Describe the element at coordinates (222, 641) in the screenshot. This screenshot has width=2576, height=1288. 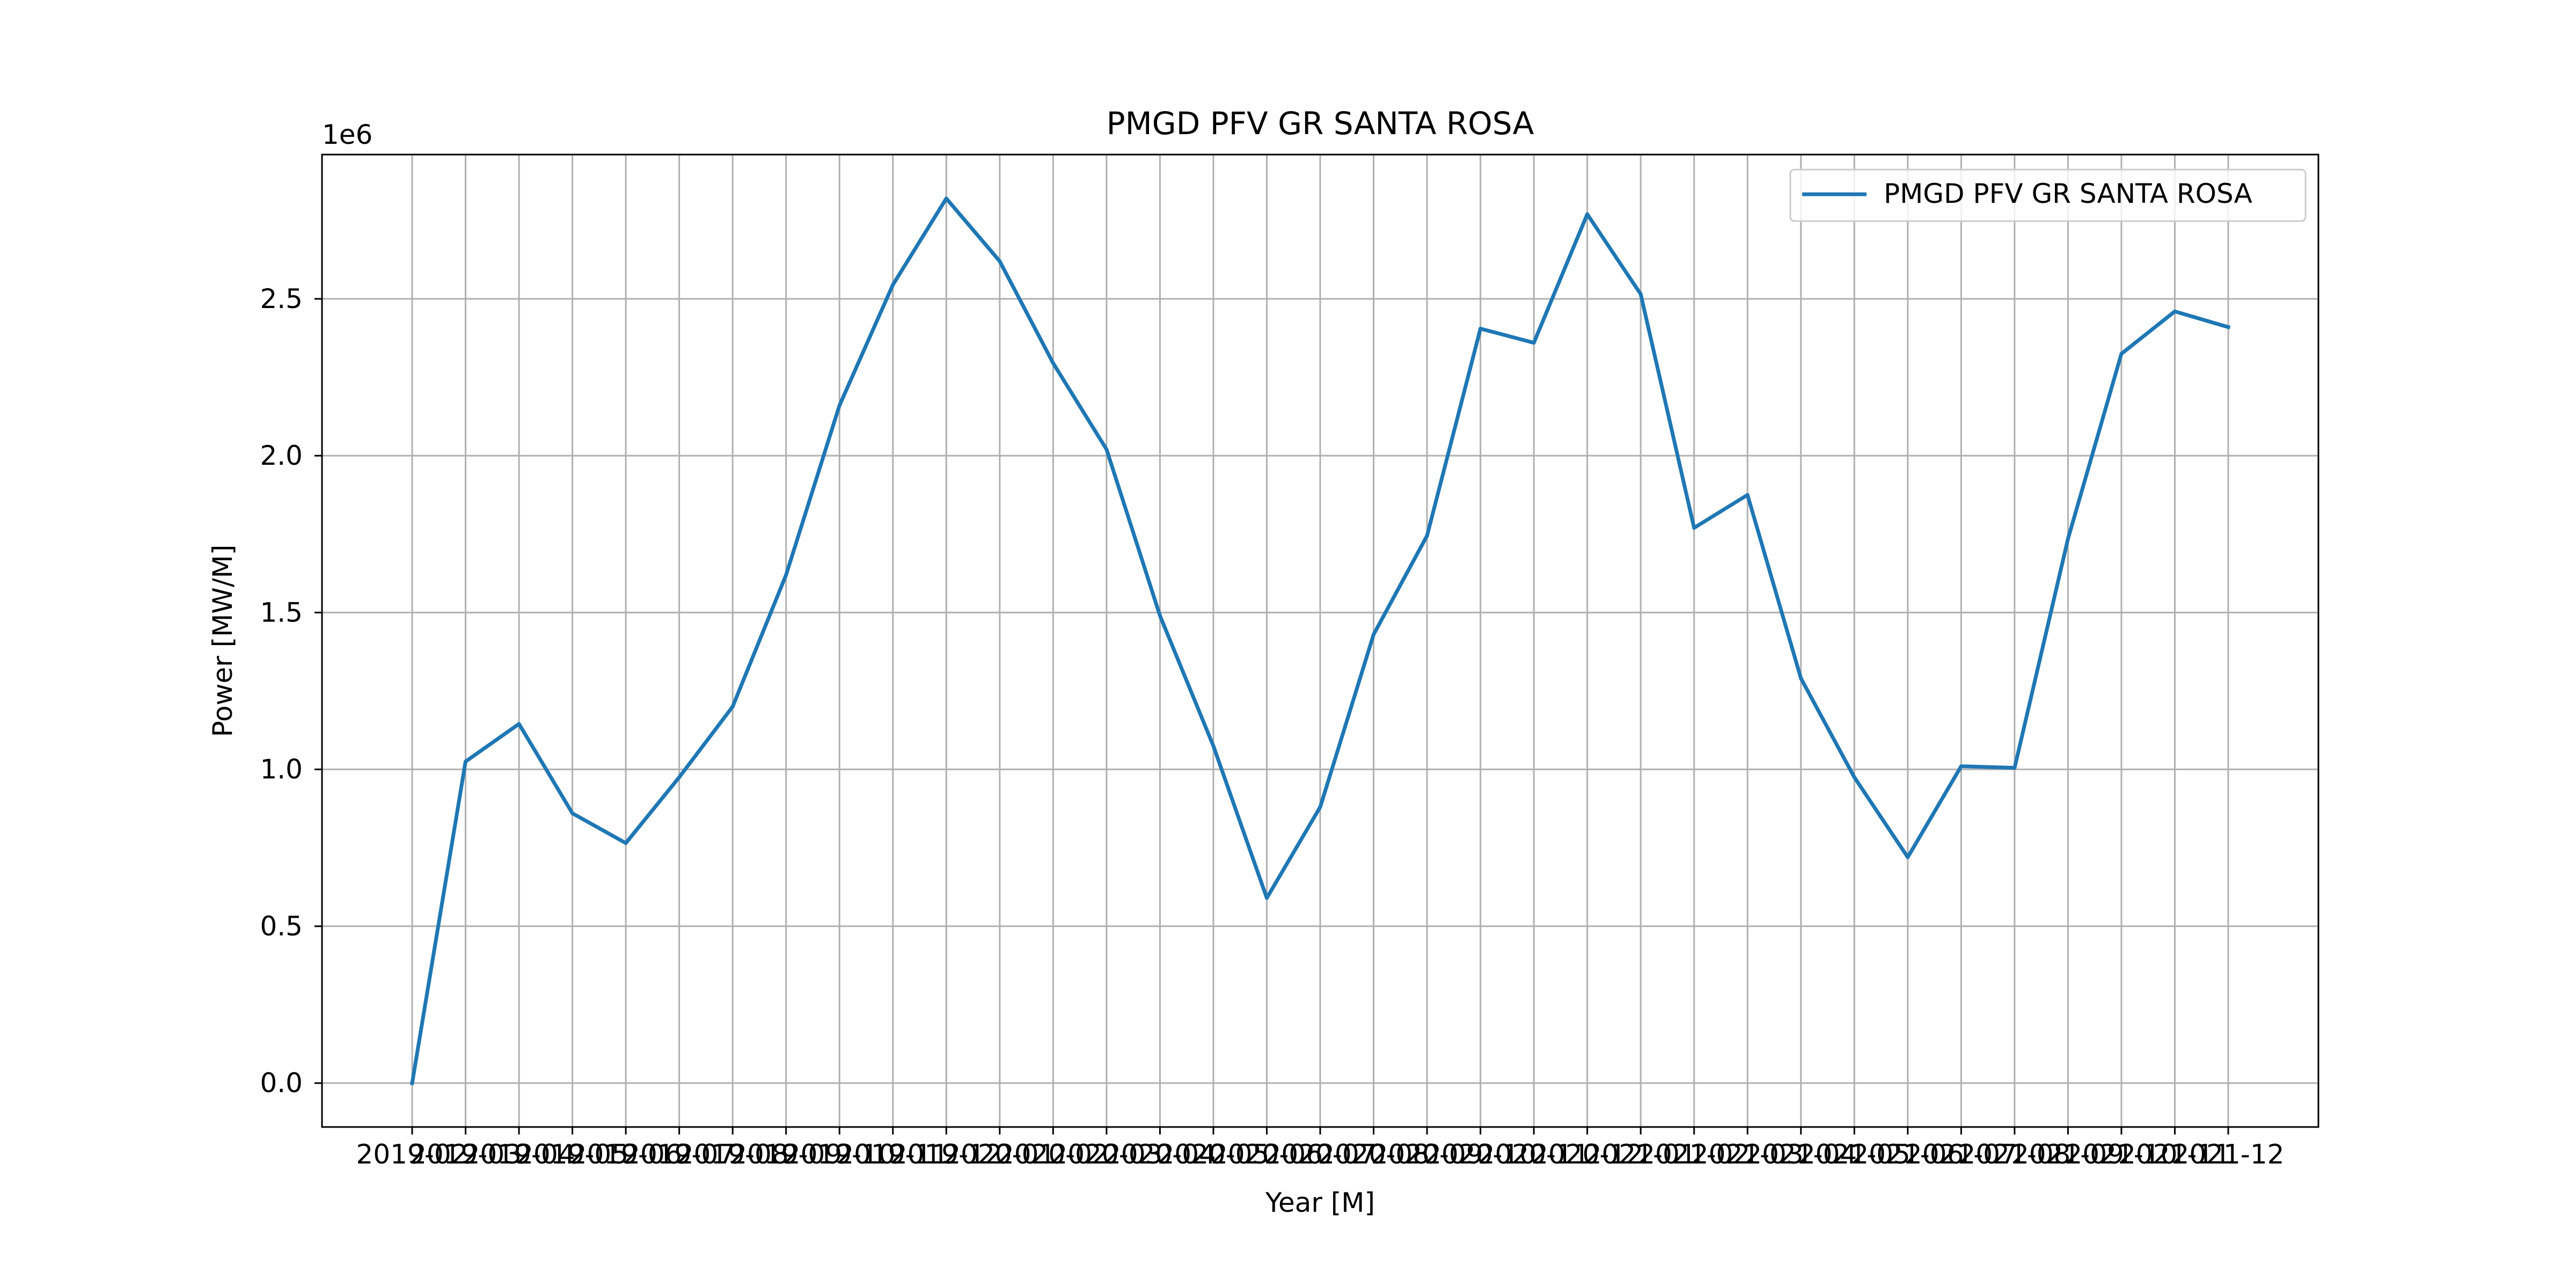
I see `y-axis-label: Power [MW/M]` at that location.